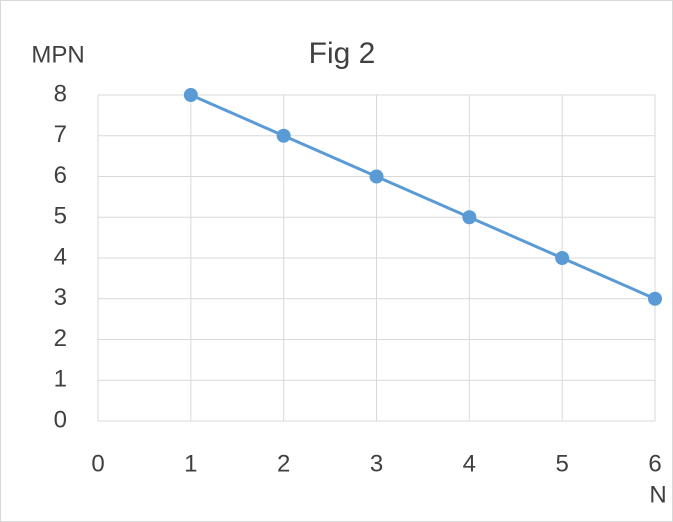  Describe the element at coordinates (60, 379) in the screenshot. I see `y-tick-label: 1` at that location.